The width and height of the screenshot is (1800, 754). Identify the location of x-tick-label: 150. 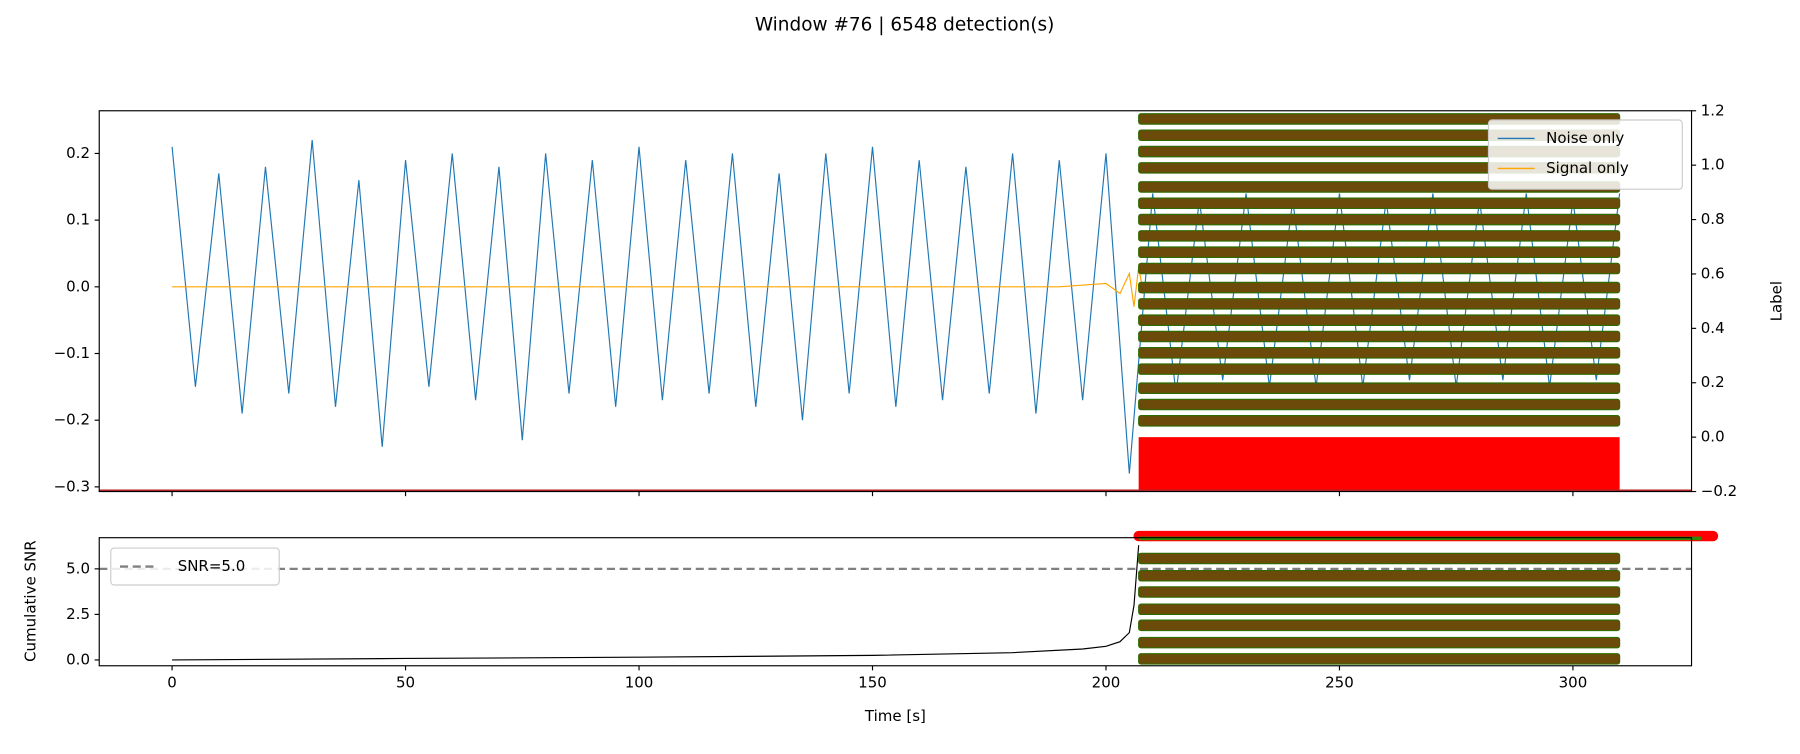
(872, 683).